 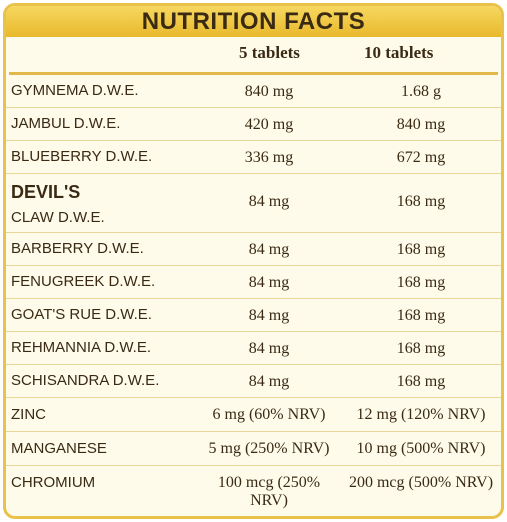 I want to click on table-row: GOAT'S RUE D.W.E. 84 mg 168 mg, so click(x=253, y=315).